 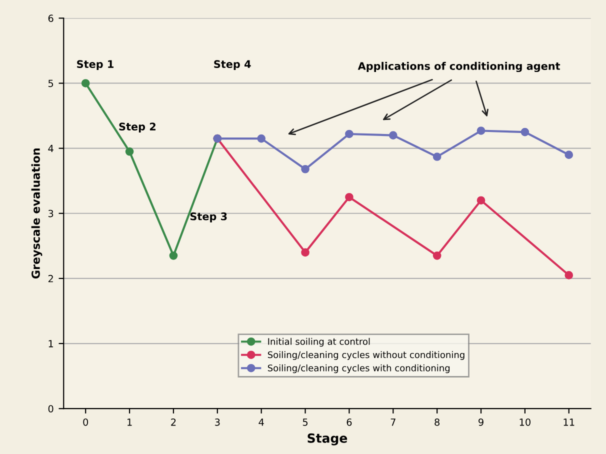 I want to click on legend-label: Soiling/cleaning cycles without conditioning, so click(x=366, y=355).